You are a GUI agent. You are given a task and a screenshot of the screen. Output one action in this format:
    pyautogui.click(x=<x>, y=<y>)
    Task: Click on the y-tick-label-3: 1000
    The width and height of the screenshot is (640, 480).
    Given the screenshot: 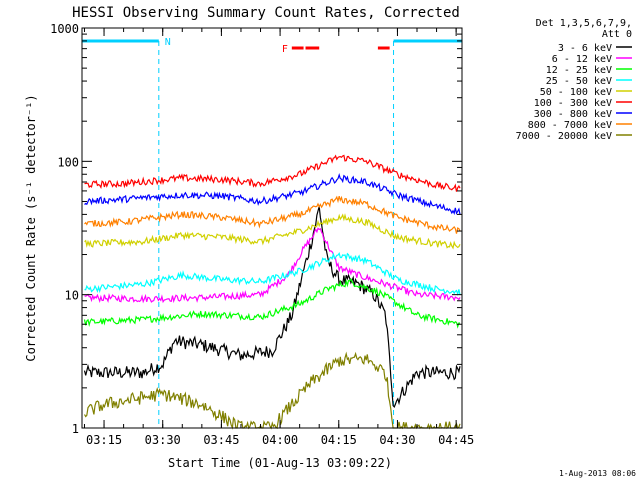 What is the action you would take?
    pyautogui.click(x=64, y=29)
    